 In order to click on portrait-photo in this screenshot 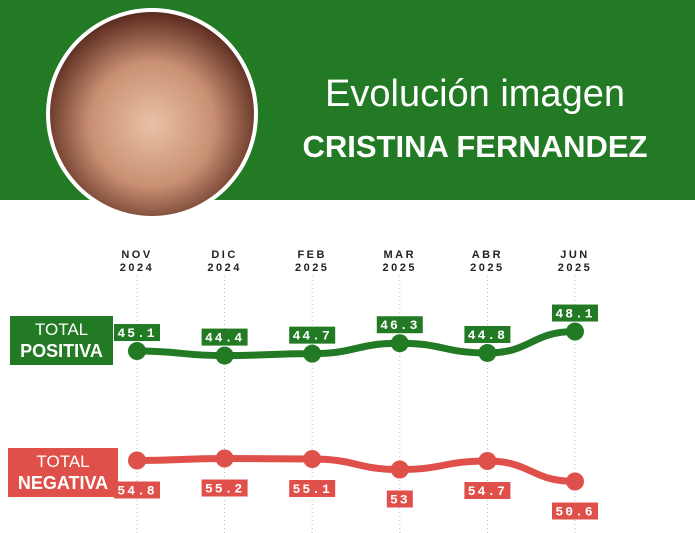, I will do `click(152, 114)`.